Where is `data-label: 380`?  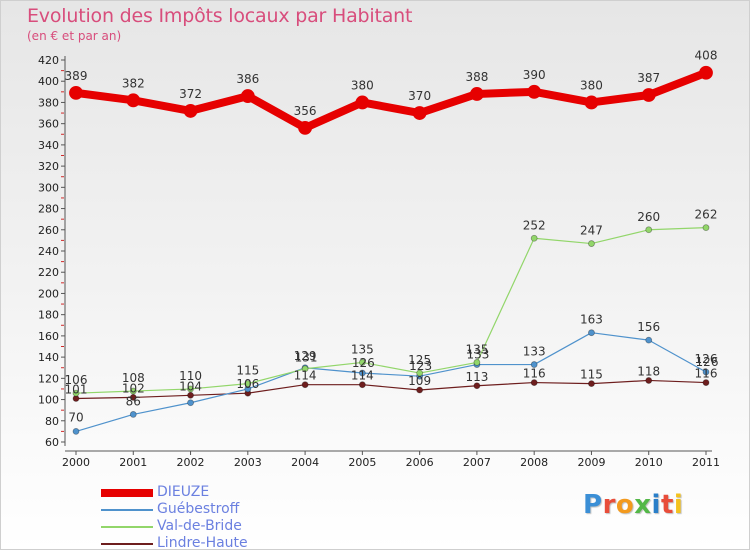 data-label: 380 is located at coordinates (362, 85).